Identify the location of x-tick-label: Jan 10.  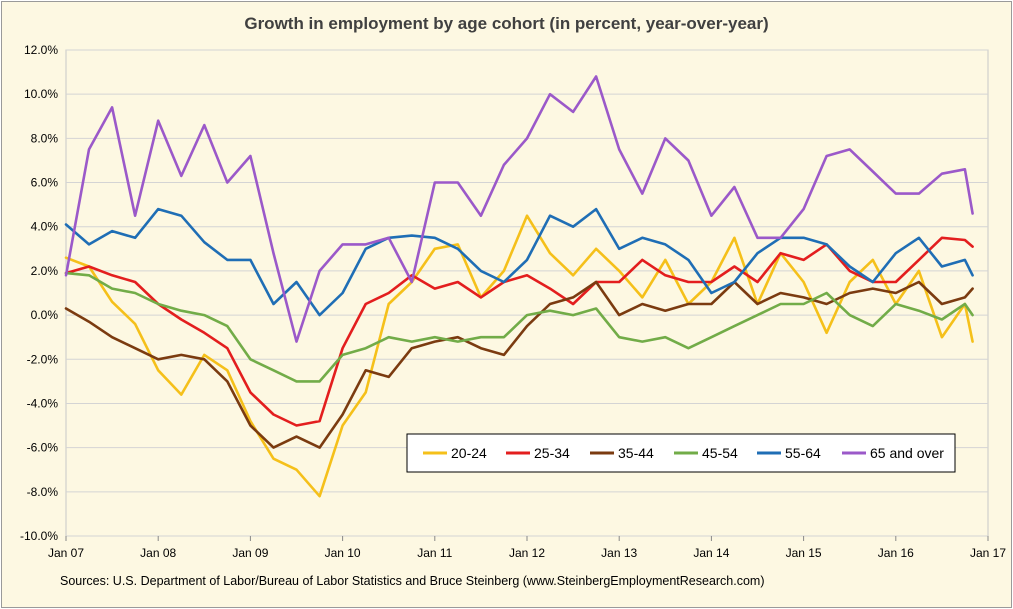
(343, 553).